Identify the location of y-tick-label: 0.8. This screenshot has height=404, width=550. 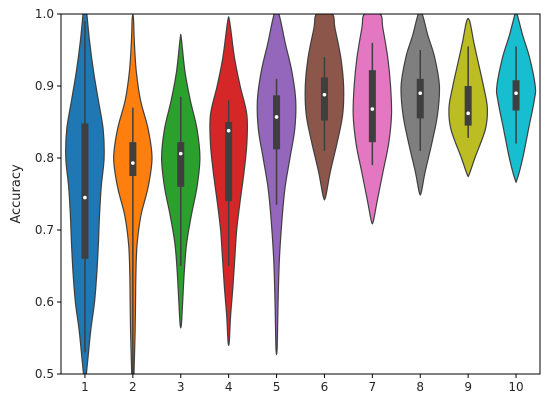
(44, 158).